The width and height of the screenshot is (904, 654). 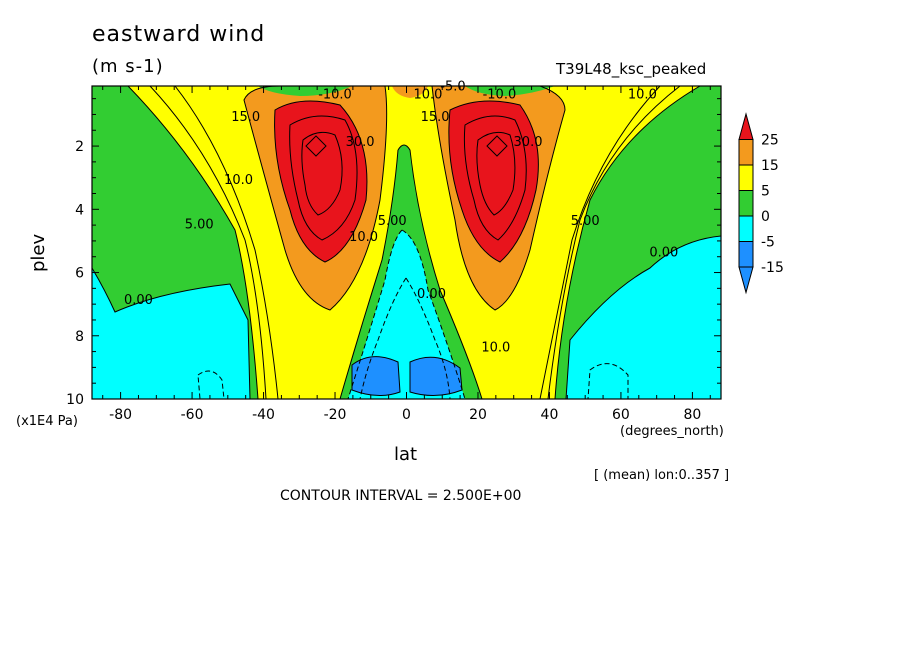 I want to click on fill-orange-top, so click(x=410, y=92).